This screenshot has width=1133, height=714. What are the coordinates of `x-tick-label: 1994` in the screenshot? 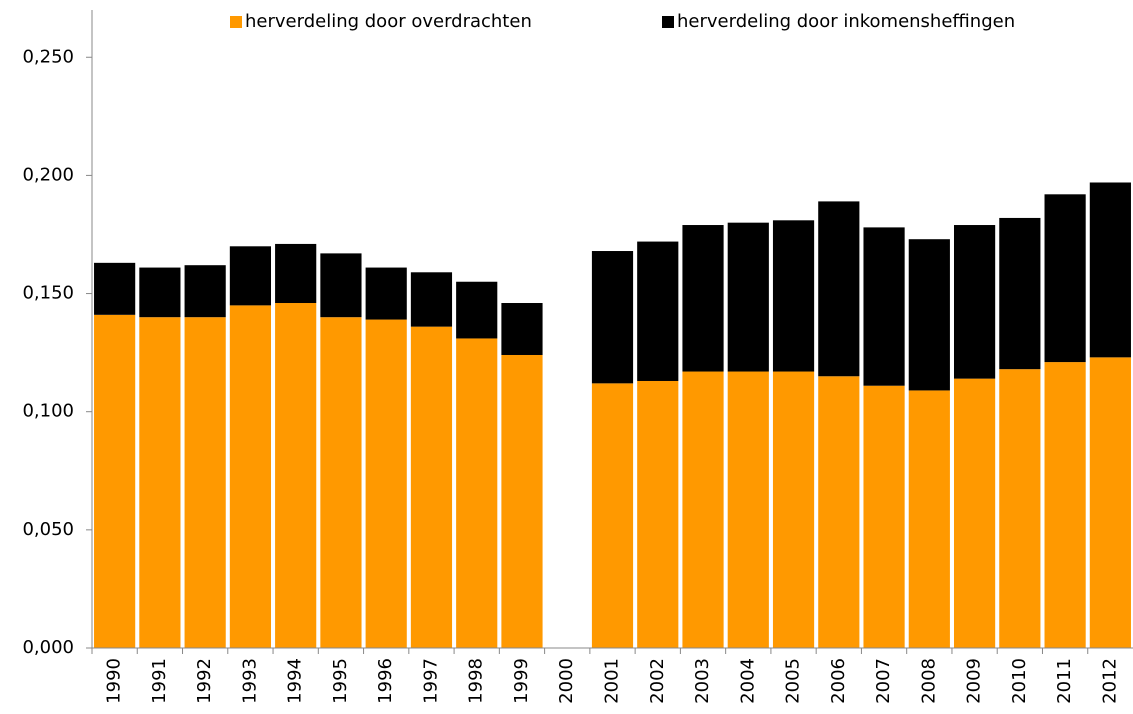 It's located at (295, 681).